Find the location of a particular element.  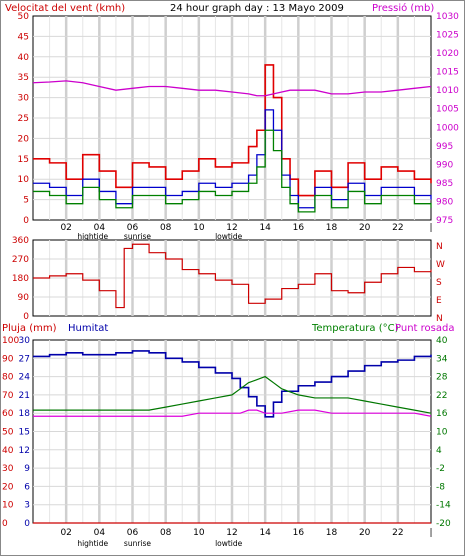

pressure-tick-label: 1020 is located at coordinates (447, 54).